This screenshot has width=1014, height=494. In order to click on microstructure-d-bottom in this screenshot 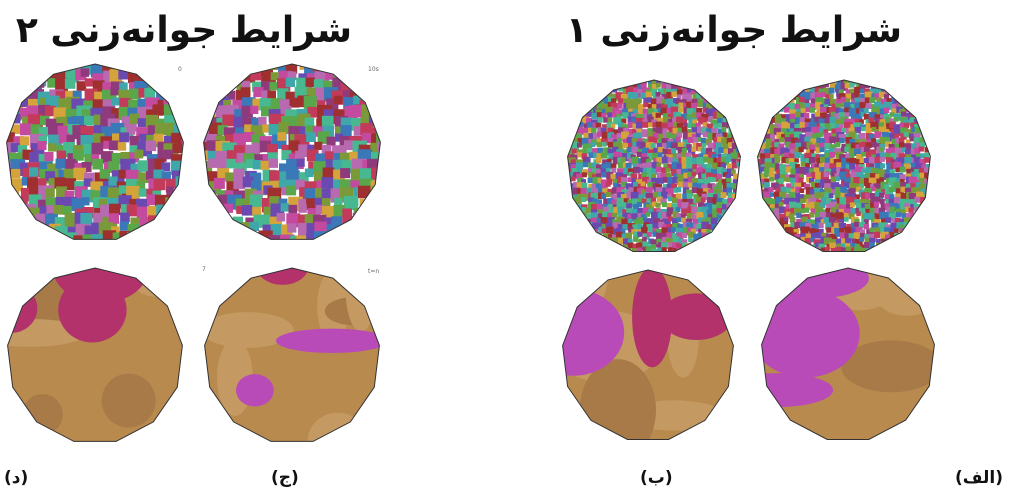, I will do `click(95, 356)`.